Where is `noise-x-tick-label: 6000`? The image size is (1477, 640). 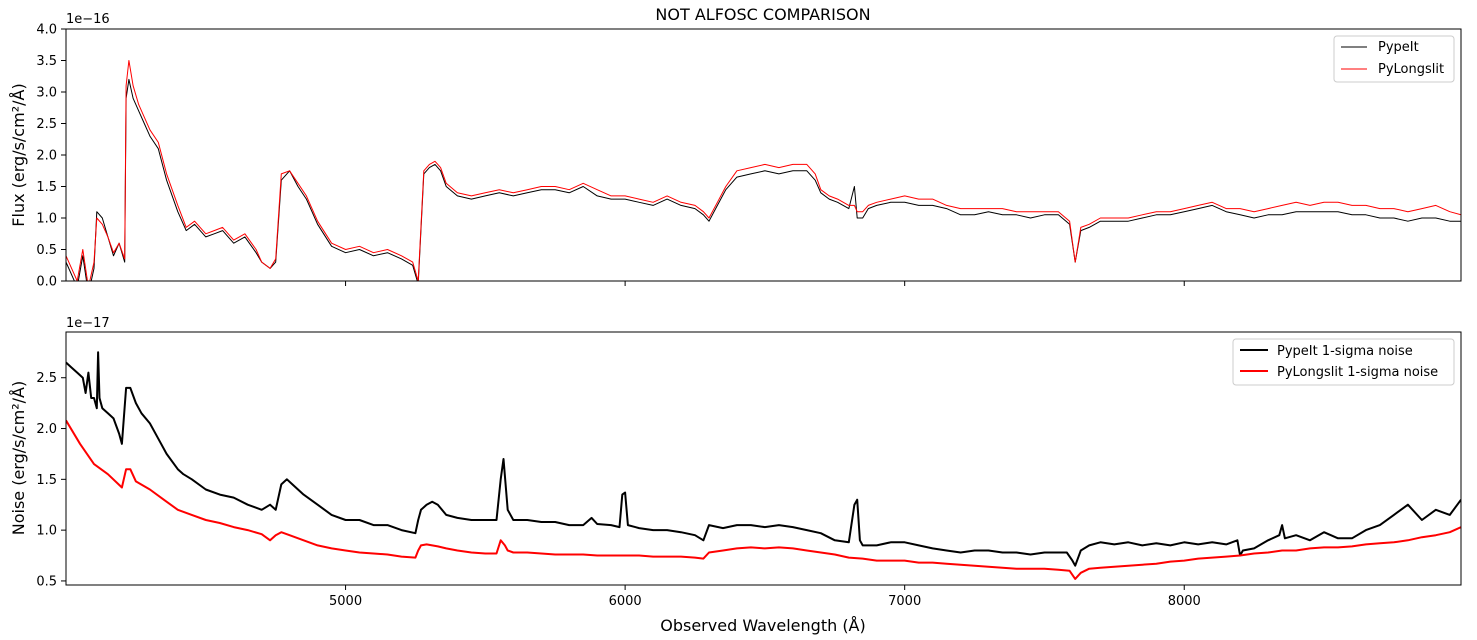 noise-x-tick-label: 6000 is located at coordinates (625, 601).